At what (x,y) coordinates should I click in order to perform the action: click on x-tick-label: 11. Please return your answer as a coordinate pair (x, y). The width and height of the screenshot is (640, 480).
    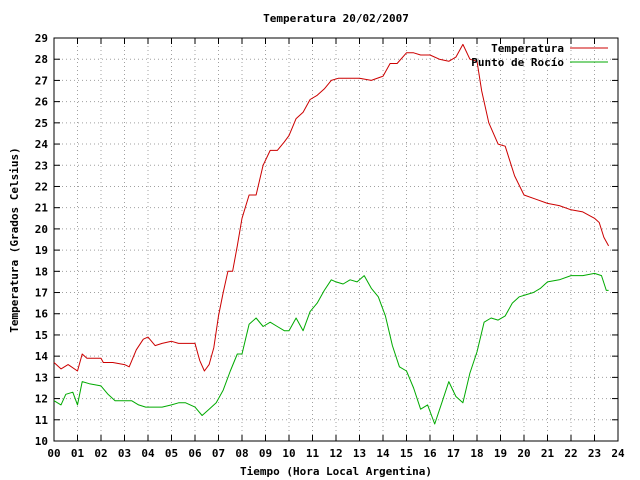
    Looking at the image, I should click on (313, 453).